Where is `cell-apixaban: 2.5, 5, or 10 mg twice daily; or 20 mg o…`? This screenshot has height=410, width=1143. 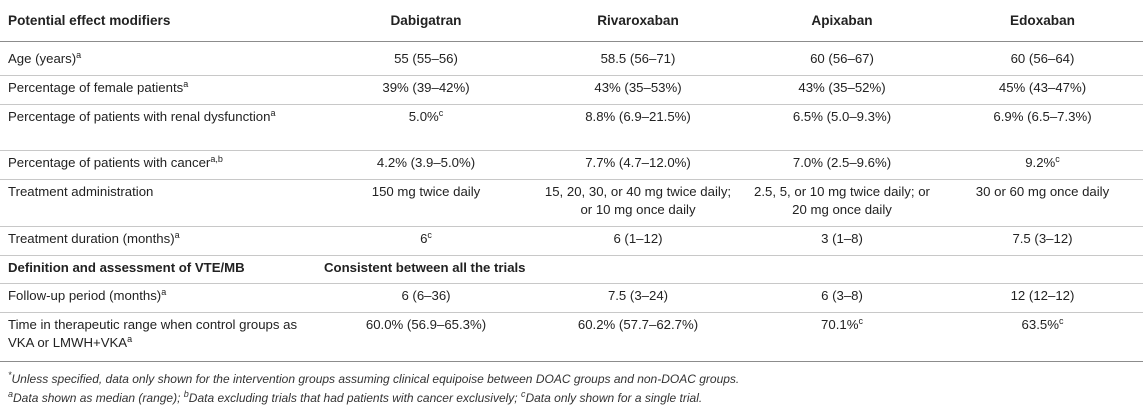
cell-apixaban: 2.5, 5, or 10 mg twice daily; or 20 mg o… is located at coordinates (842, 203).